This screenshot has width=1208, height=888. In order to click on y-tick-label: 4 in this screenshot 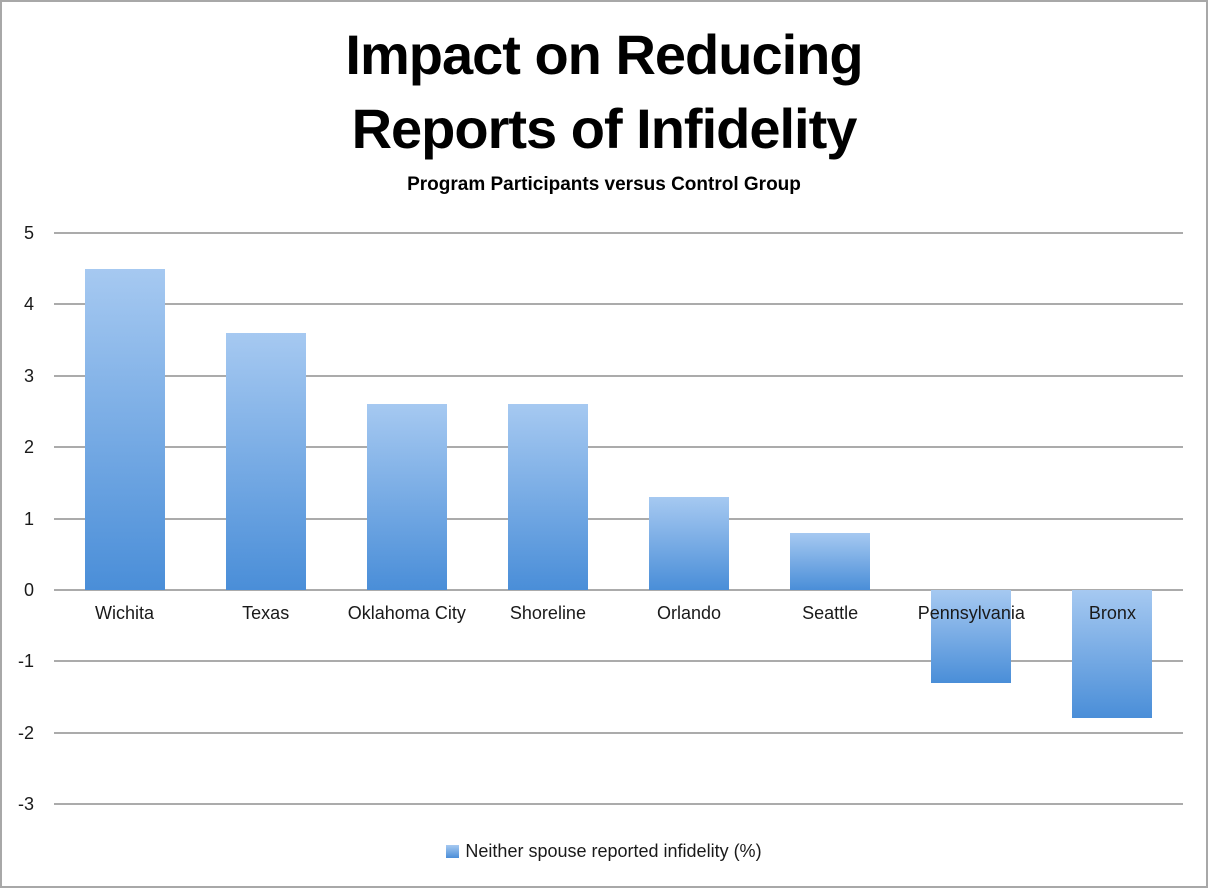, I will do `click(28, 304)`.